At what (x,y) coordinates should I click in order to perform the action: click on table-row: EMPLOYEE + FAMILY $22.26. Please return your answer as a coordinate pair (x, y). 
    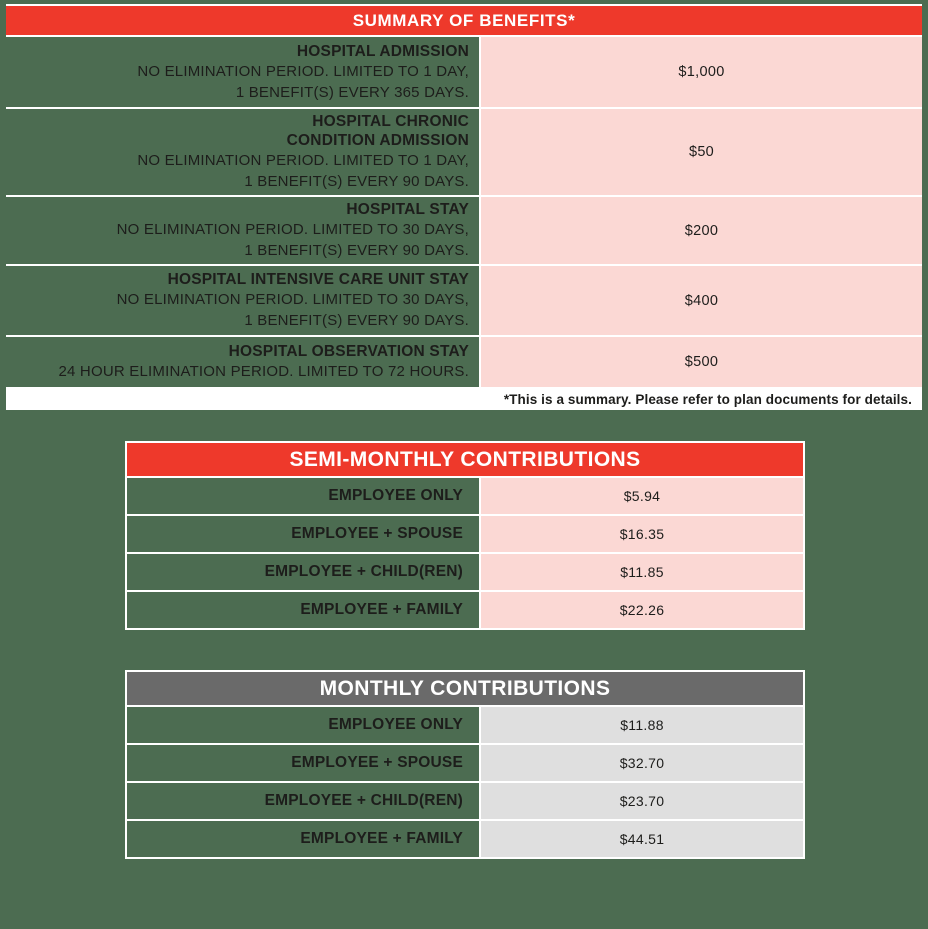
    Looking at the image, I should click on (465, 610).